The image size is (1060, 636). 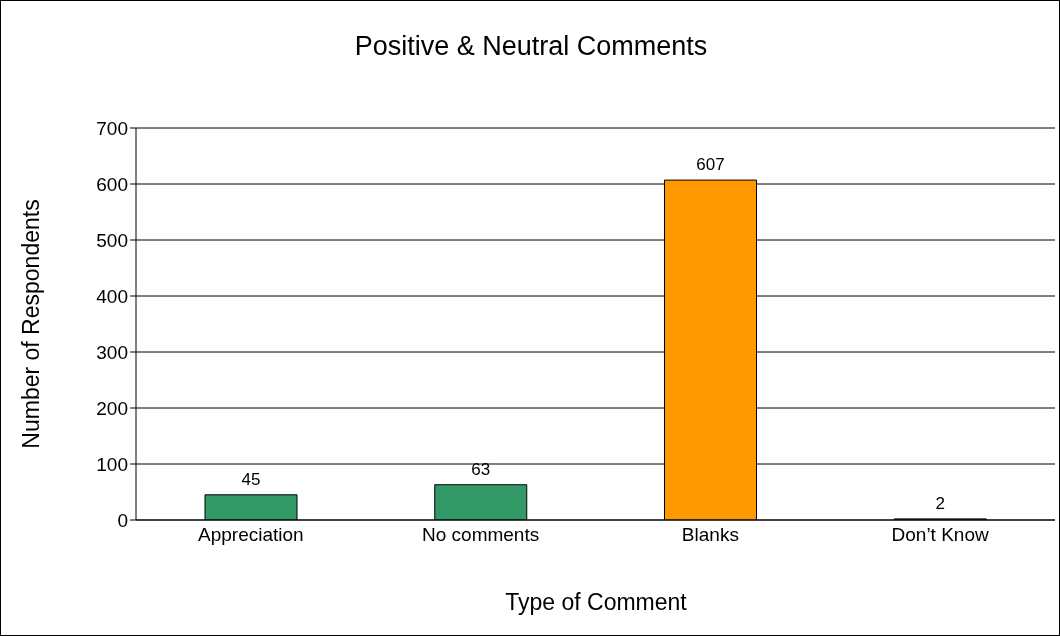 What do you see at coordinates (251, 479) in the screenshot?
I see `data-label: 45` at bounding box center [251, 479].